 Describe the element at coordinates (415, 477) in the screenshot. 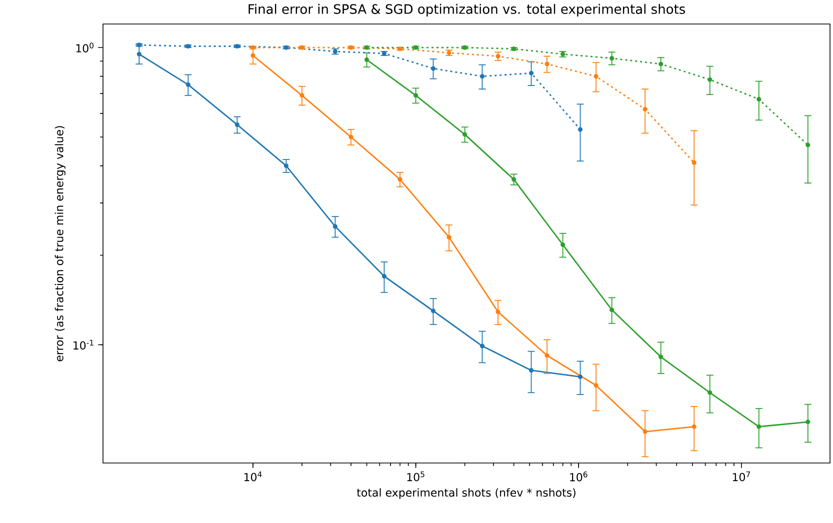

I see `x-tick-label: 10$^{5}$` at that location.